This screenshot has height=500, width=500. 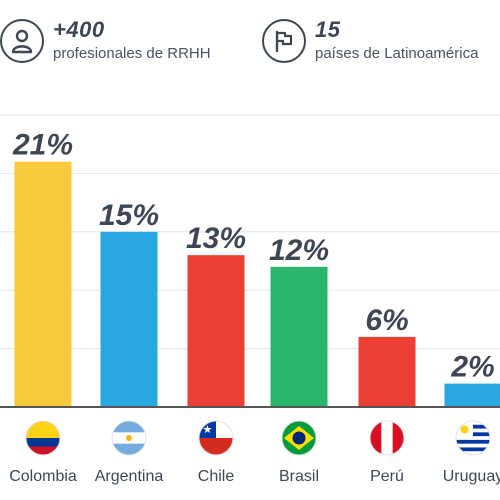 I want to click on bar-uruguay, so click(x=472, y=395).